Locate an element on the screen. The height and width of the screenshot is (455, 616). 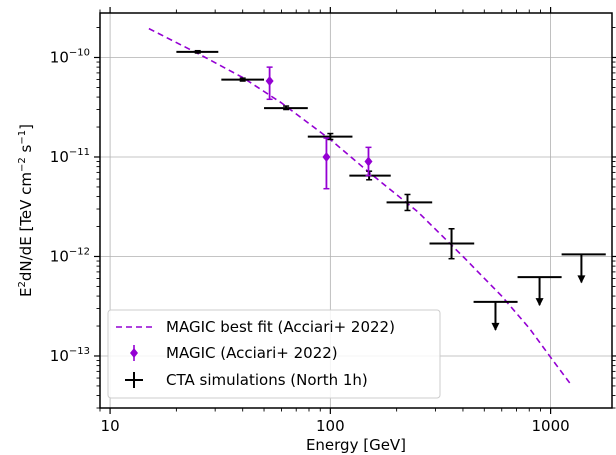
y-tick-label: 10−13 is located at coordinates (70, 355).